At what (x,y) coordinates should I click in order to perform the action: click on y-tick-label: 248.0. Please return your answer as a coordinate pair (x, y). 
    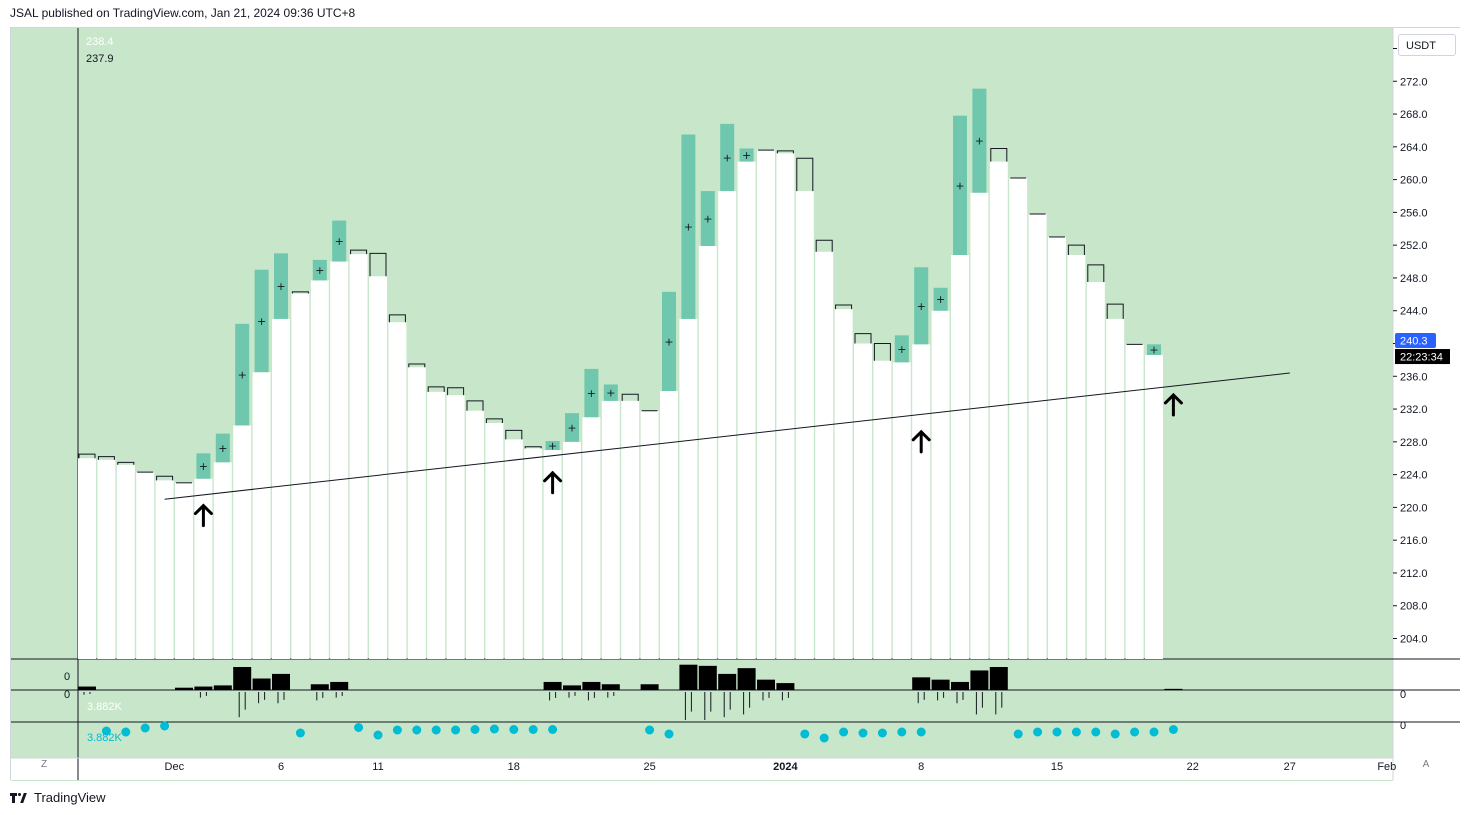
    Looking at the image, I should click on (1414, 279).